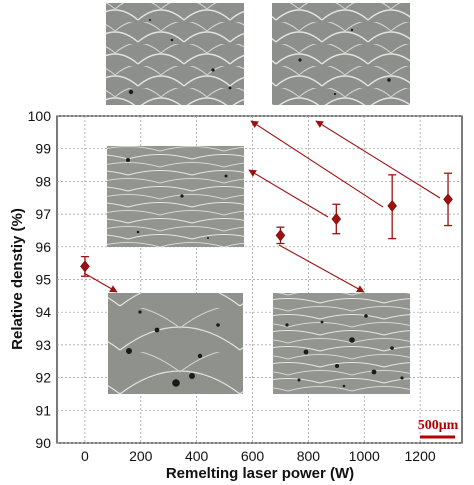  What do you see at coordinates (43, 247) in the screenshot?
I see `y-tick-label: 96` at bounding box center [43, 247].